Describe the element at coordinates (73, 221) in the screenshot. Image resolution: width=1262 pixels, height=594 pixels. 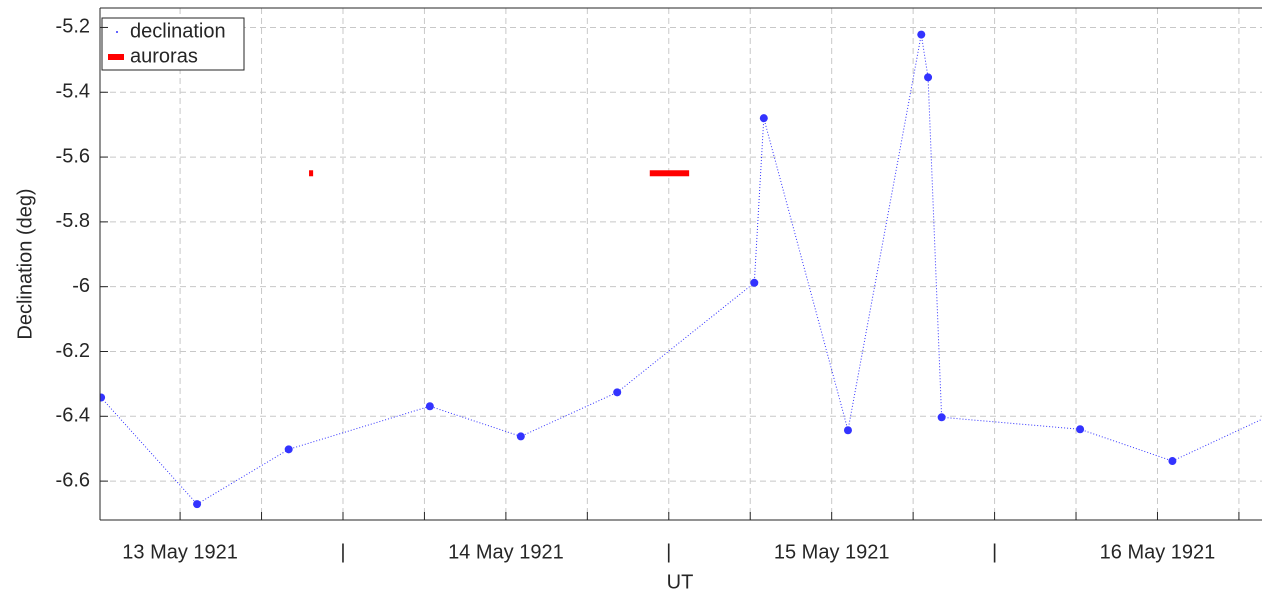
I see `y-tick-label: -5.8` at that location.